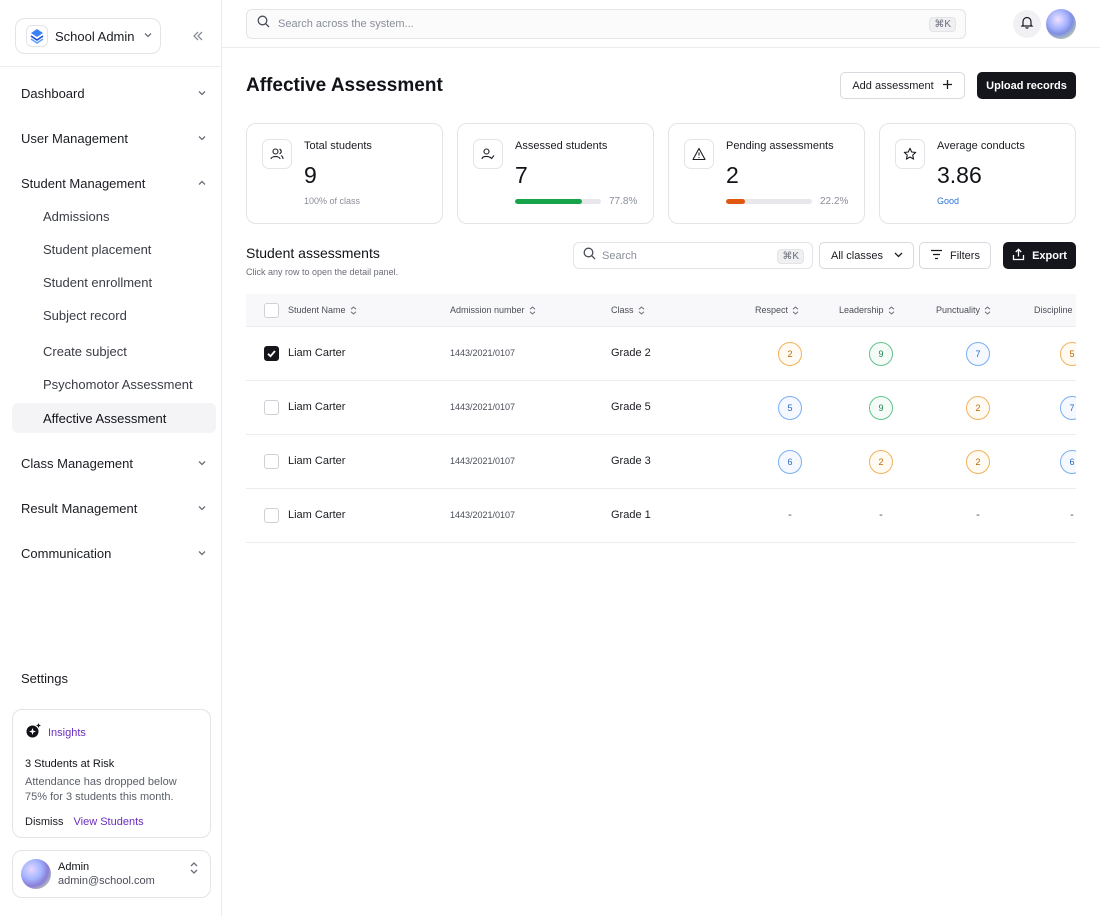  Describe the element at coordinates (881, 354) in the screenshot. I see `score-badge: 9` at that location.